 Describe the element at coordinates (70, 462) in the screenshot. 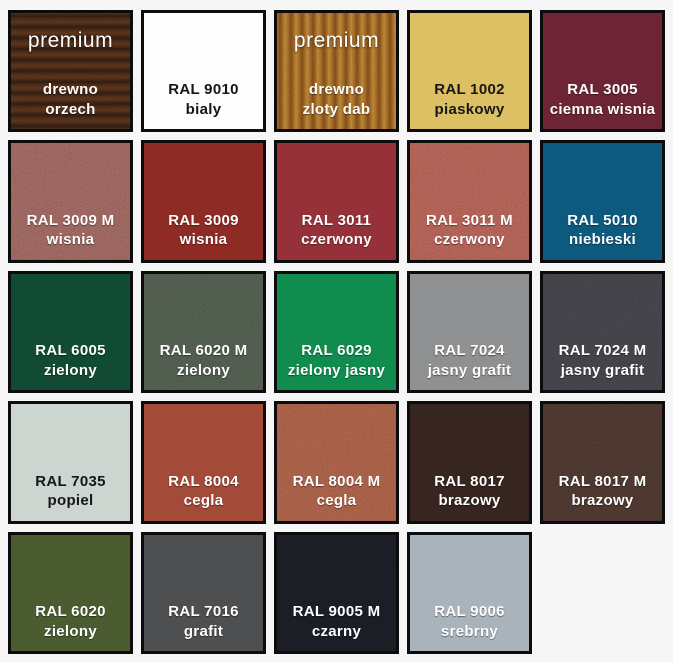

I see `swatch-ral-7035-popiel: RAL 7035 popiel` at that location.